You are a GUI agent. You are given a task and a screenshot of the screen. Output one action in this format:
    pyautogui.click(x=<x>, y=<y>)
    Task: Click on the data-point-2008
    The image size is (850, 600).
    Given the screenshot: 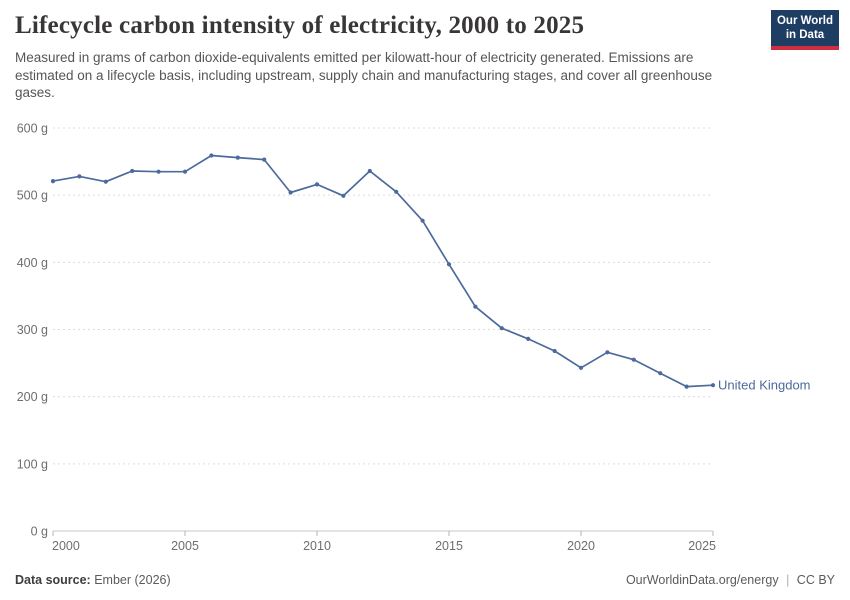 What is the action you would take?
    pyautogui.click(x=264, y=159)
    